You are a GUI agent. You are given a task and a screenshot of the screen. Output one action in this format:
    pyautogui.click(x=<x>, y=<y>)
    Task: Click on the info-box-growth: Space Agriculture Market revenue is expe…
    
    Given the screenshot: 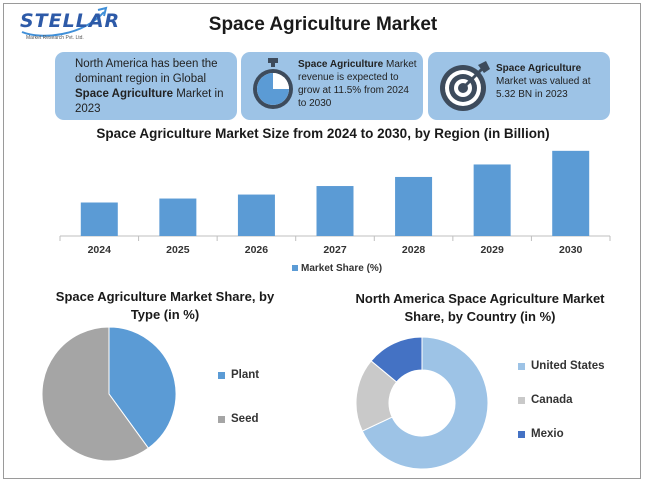 What is the action you would take?
    pyautogui.click(x=332, y=86)
    